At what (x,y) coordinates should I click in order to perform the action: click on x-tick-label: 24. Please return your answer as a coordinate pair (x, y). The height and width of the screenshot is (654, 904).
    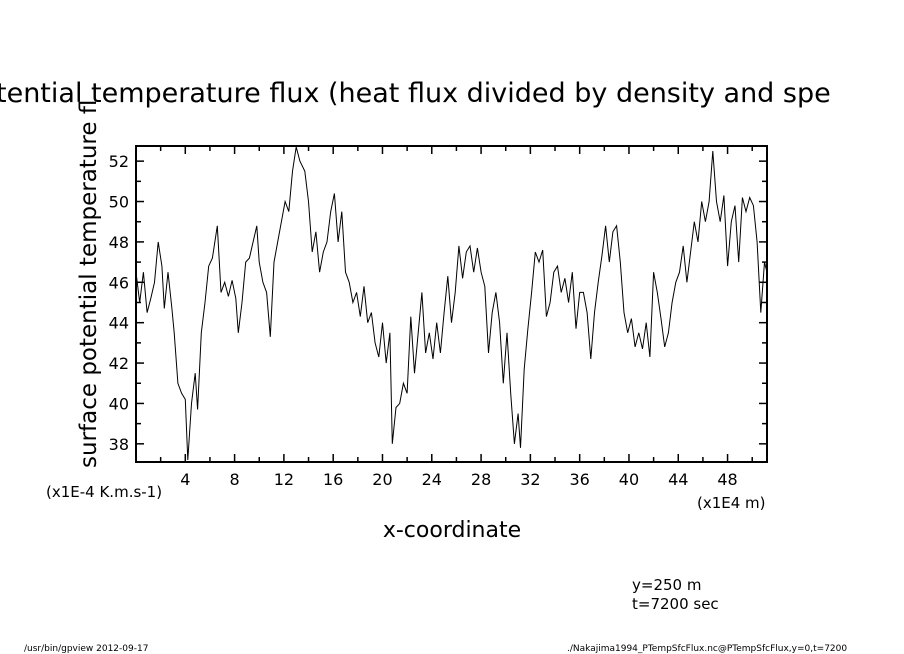
    Looking at the image, I should click on (432, 479).